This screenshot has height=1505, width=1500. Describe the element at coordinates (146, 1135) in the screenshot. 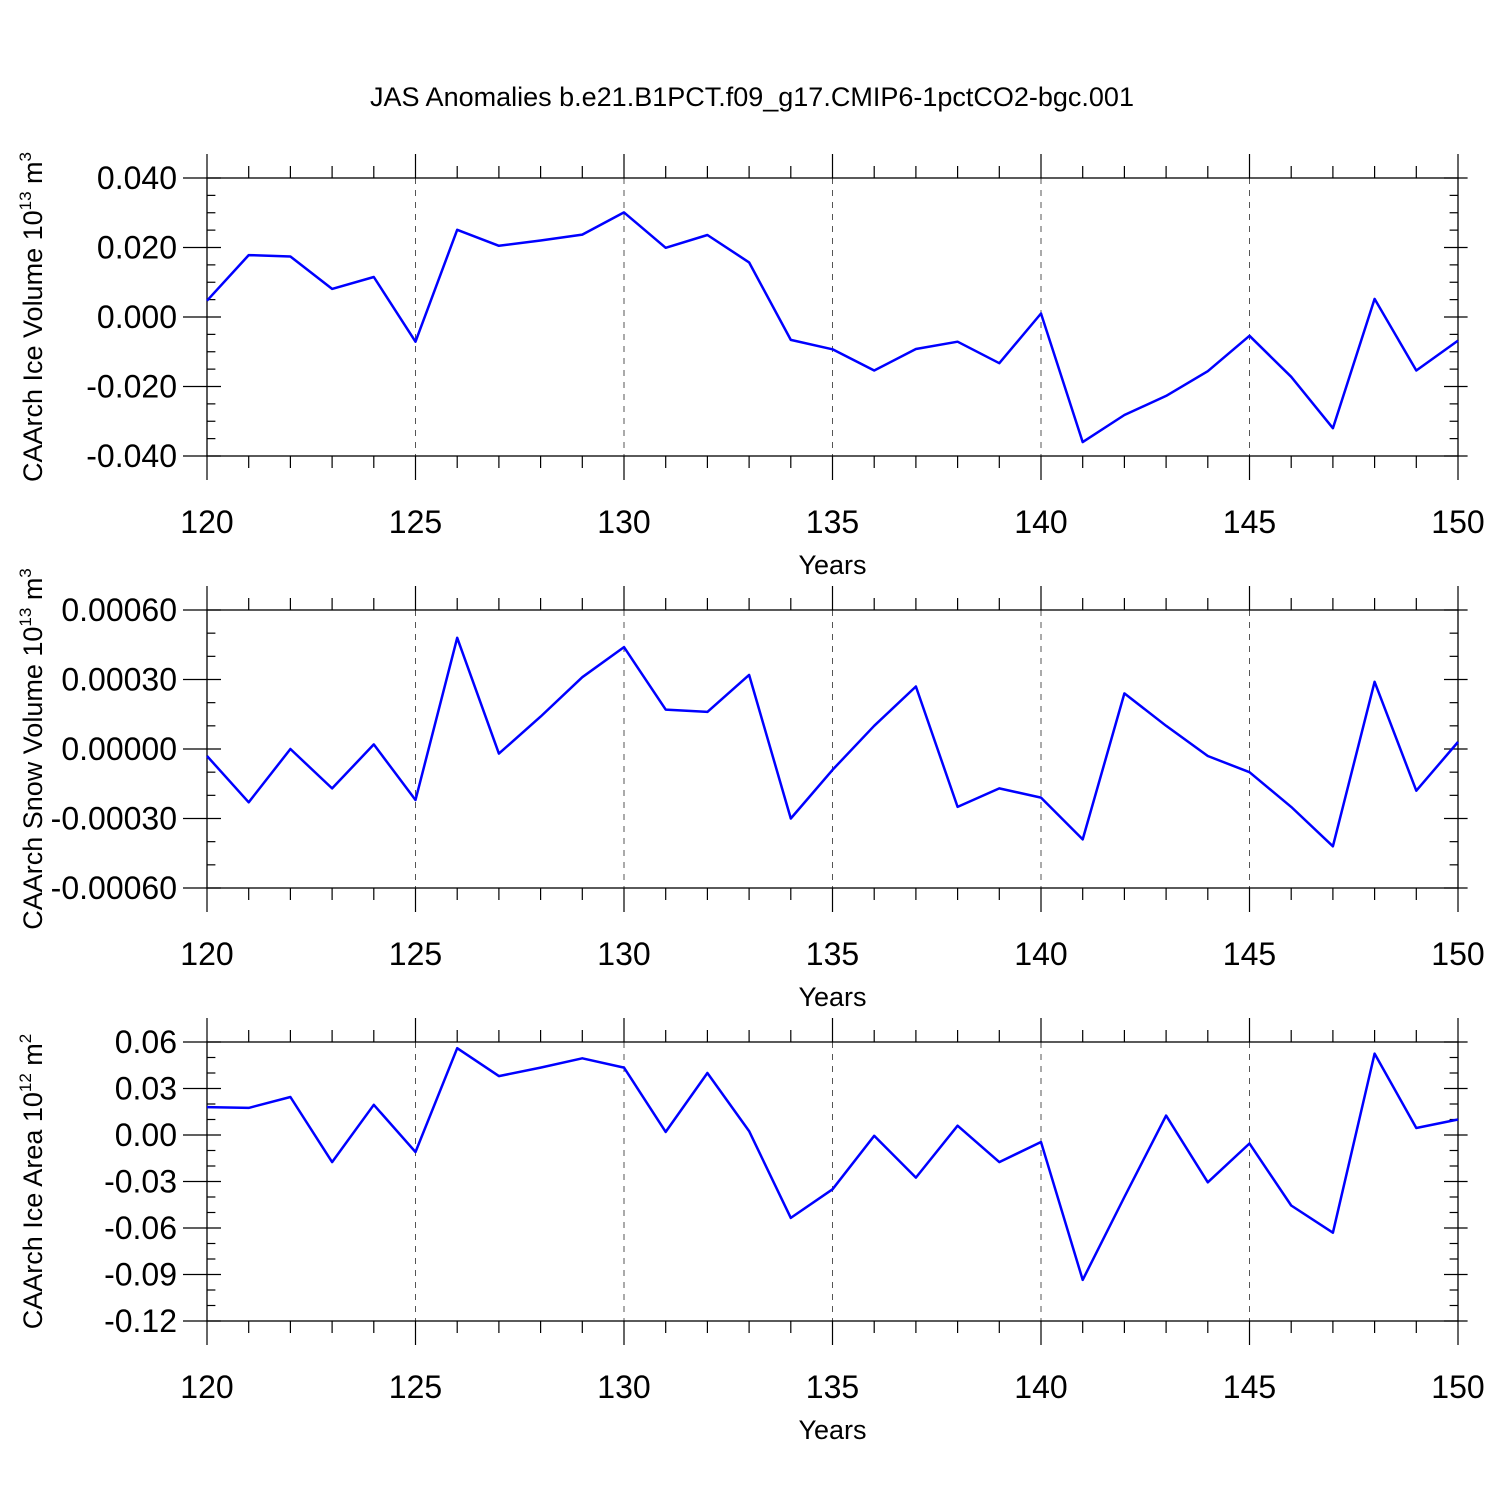

I see `y-tick-label: 0.00` at that location.